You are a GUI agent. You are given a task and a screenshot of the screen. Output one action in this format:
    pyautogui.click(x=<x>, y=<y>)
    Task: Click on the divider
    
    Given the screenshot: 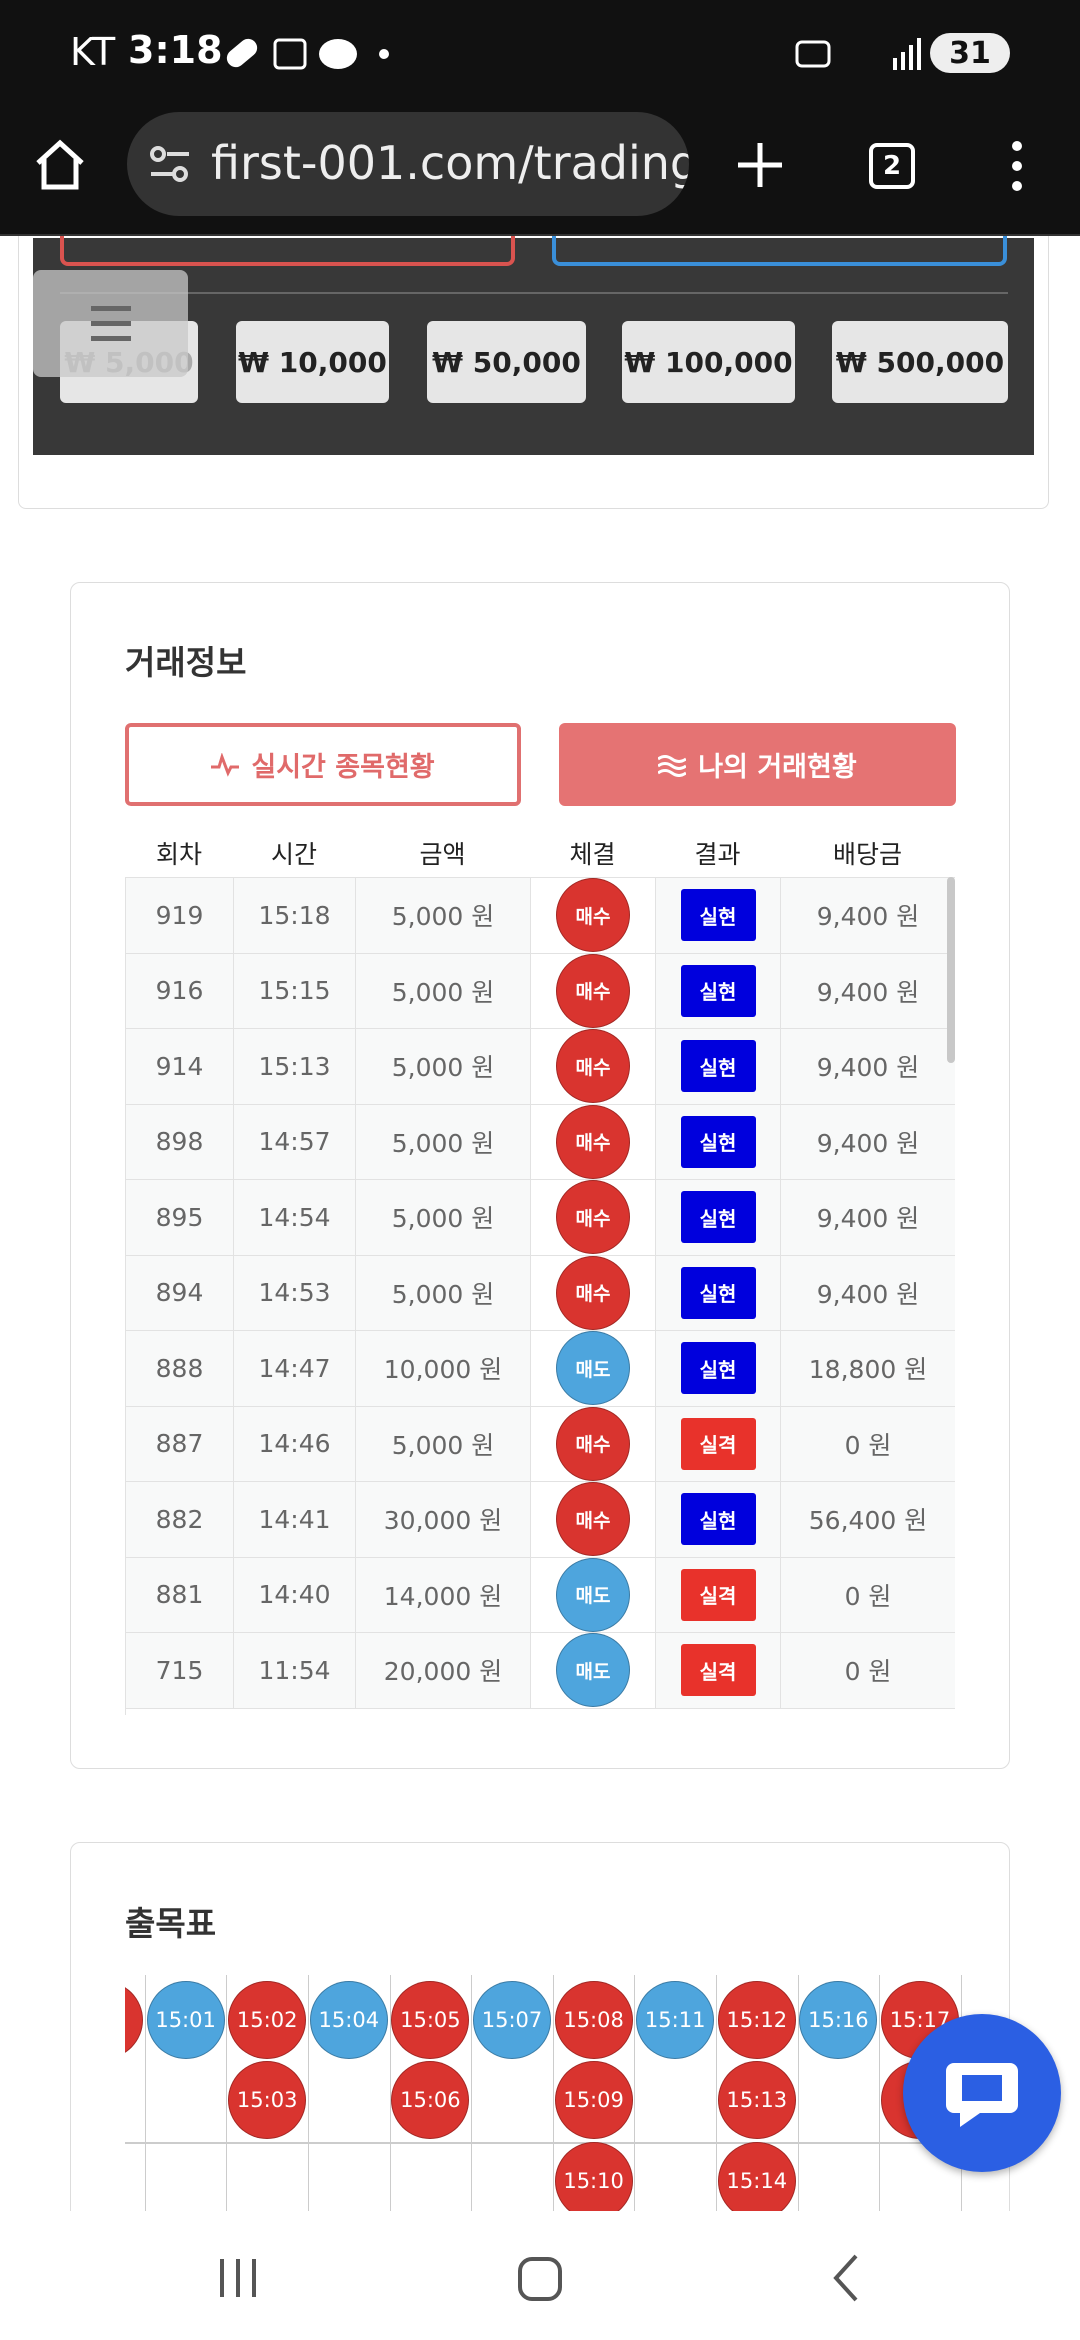 What is the action you would take?
    pyautogui.click(x=534, y=293)
    